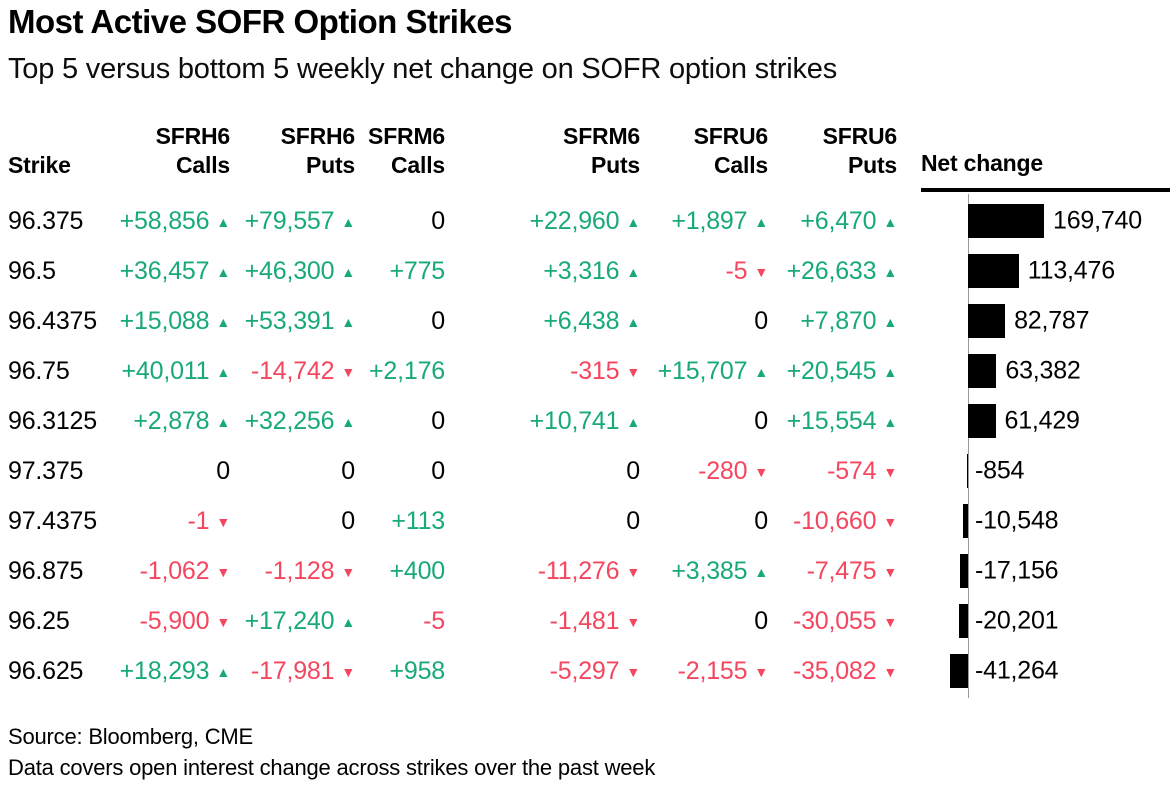 This screenshot has height=788, width=1170. I want to click on net-change-value: -854, so click(1000, 470).